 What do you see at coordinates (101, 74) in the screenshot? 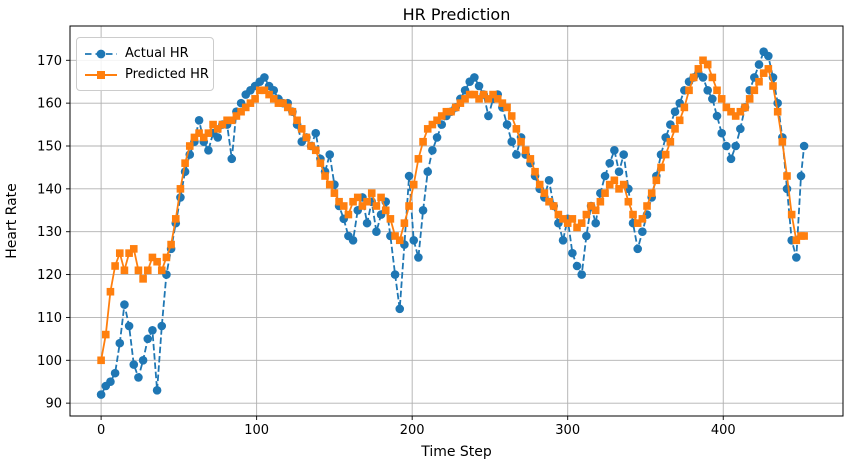
I see `legend-sample-predicted-line-icon` at bounding box center [101, 74].